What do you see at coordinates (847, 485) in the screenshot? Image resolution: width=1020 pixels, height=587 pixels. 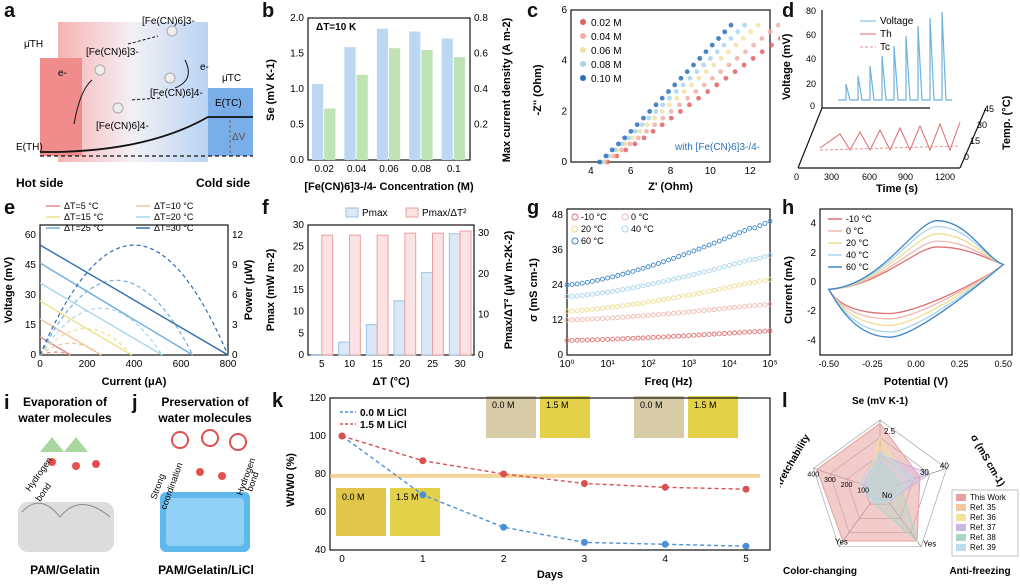 I see `l-tick-stretch: 200` at bounding box center [847, 485].